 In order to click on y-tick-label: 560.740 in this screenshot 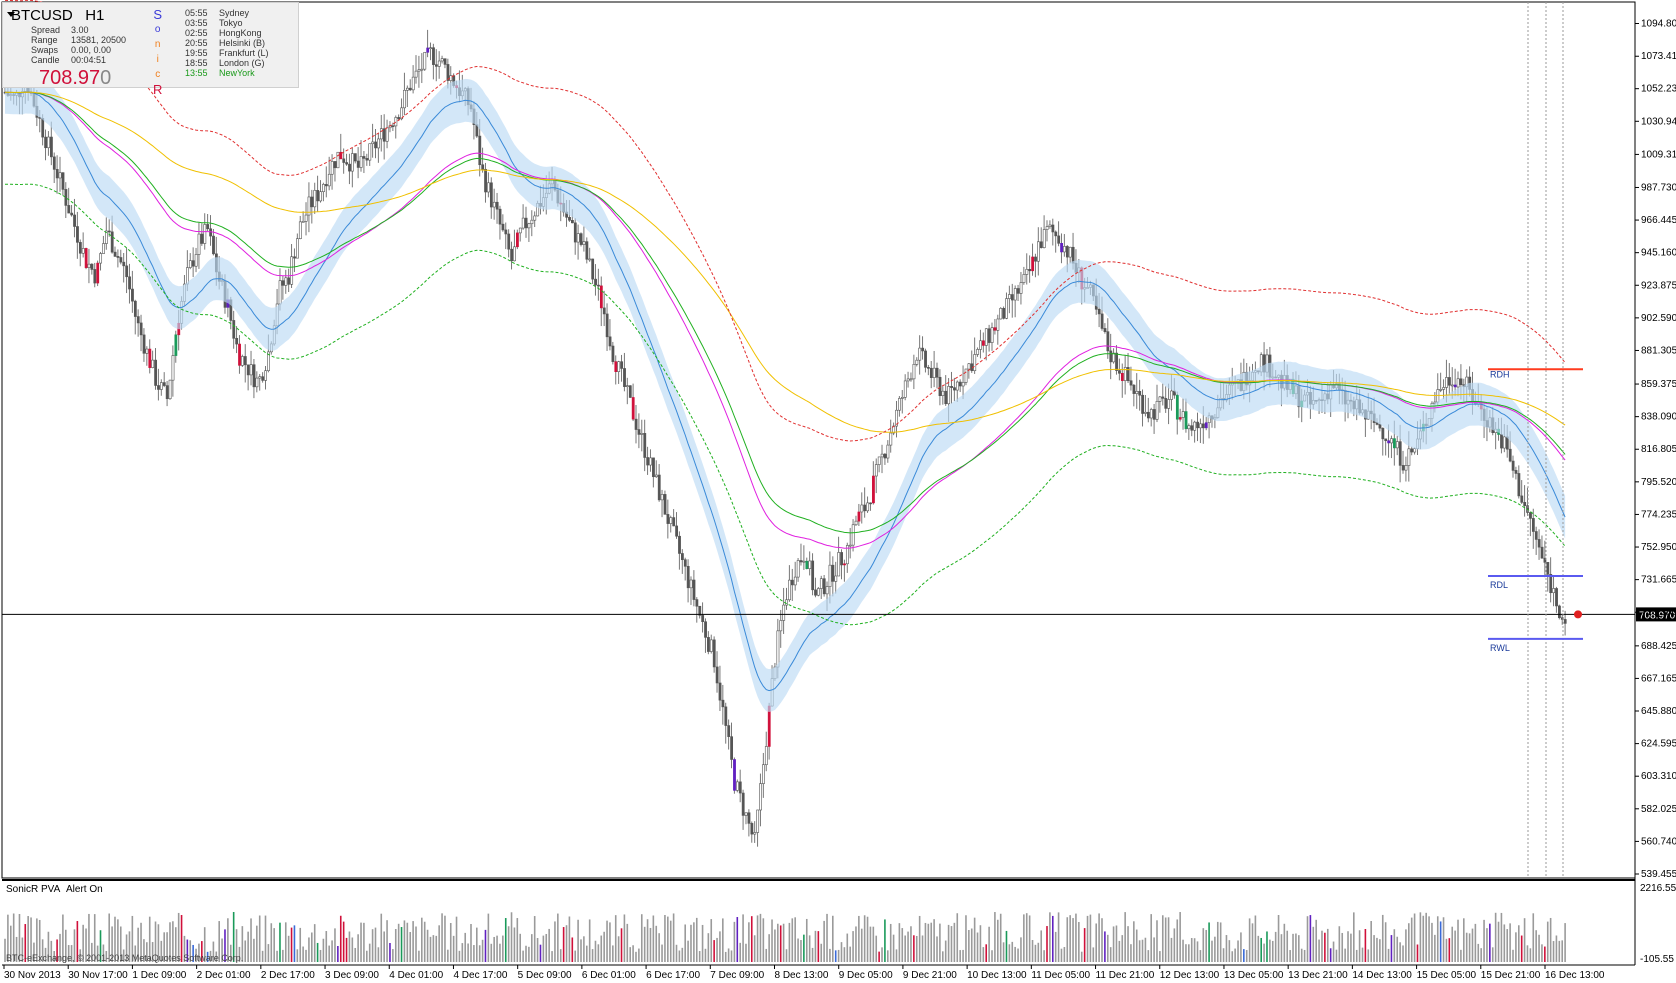, I will do `click(1658, 841)`.